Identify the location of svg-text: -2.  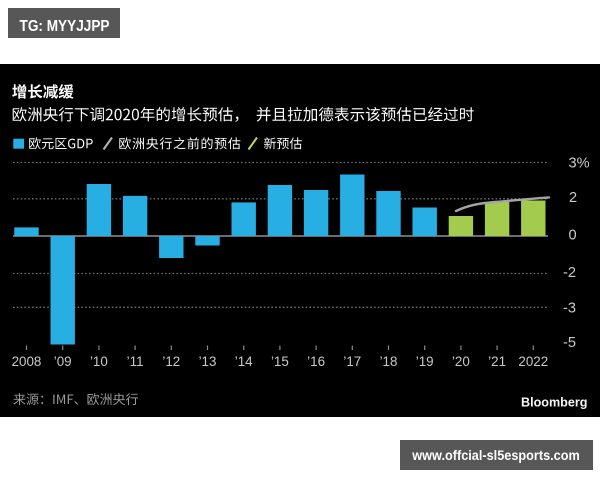
(569, 273).